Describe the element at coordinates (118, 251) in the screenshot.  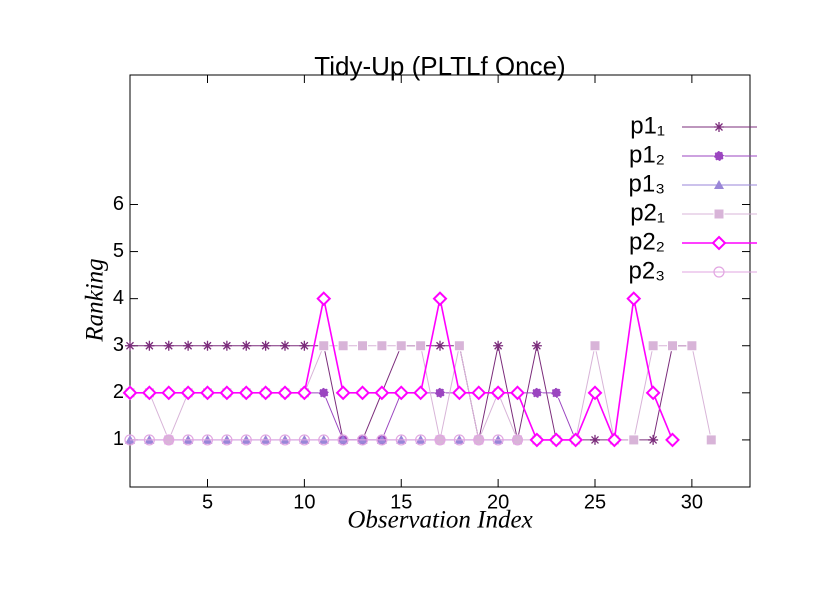
I see `y-tick-label: 5` at that location.